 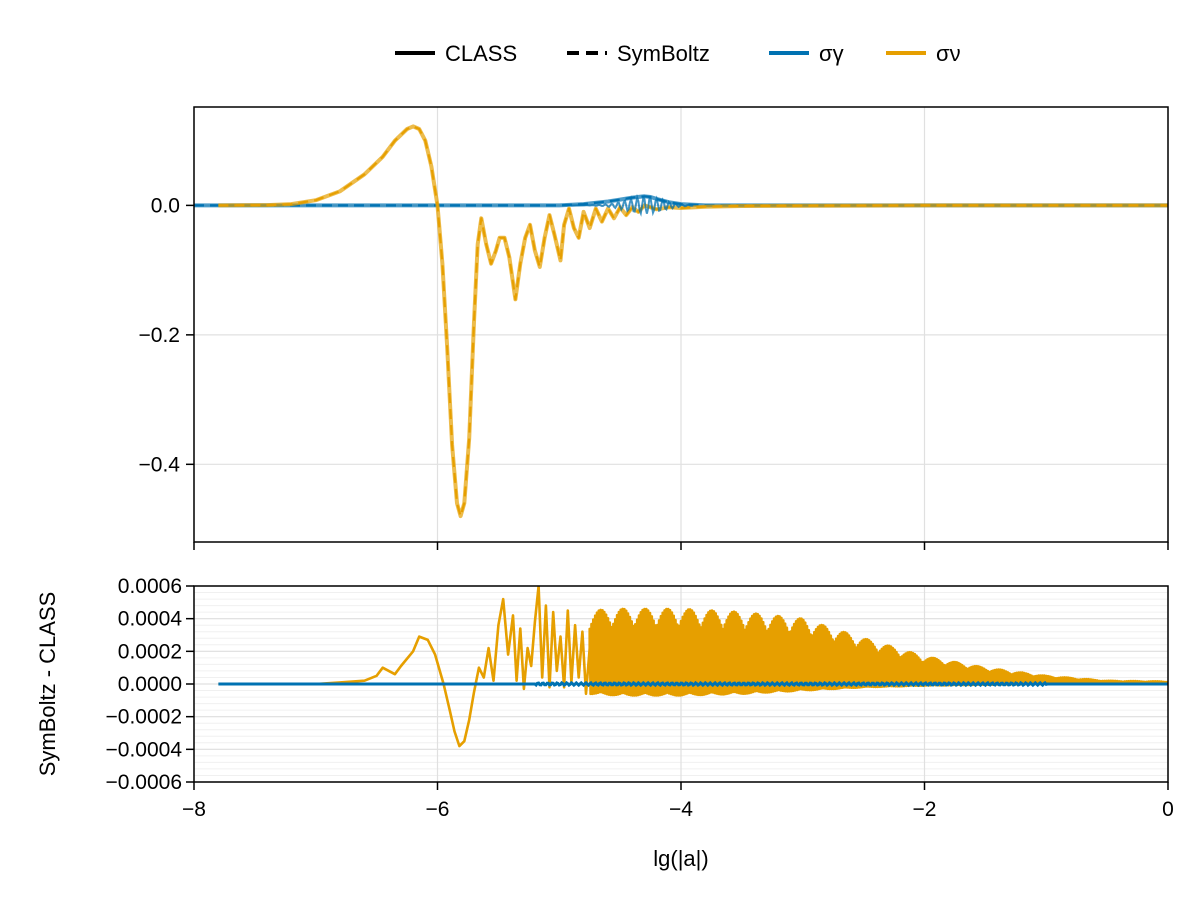 I want to click on bottom-y-tick-label: 0.0004, so click(x=150, y=619).